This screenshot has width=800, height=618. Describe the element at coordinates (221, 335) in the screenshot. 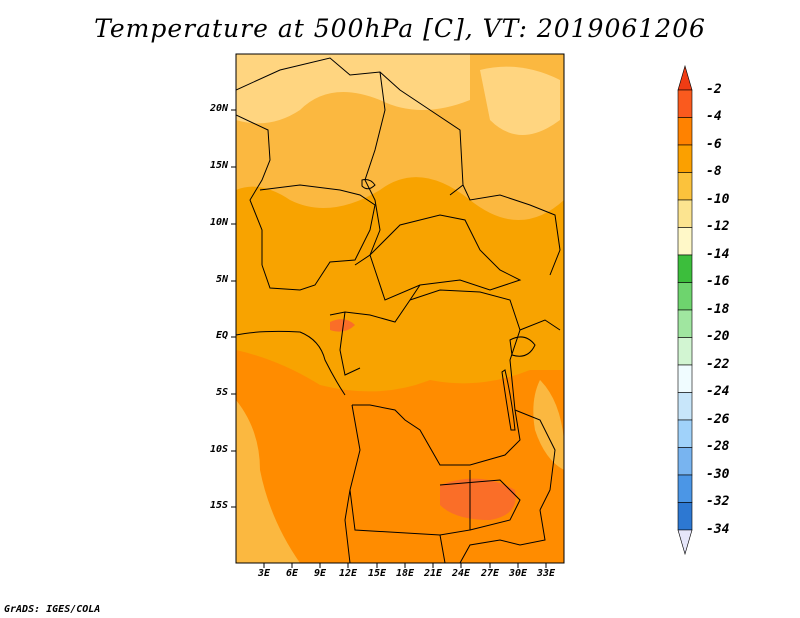

I see `lat-label-eq: EQ` at that location.